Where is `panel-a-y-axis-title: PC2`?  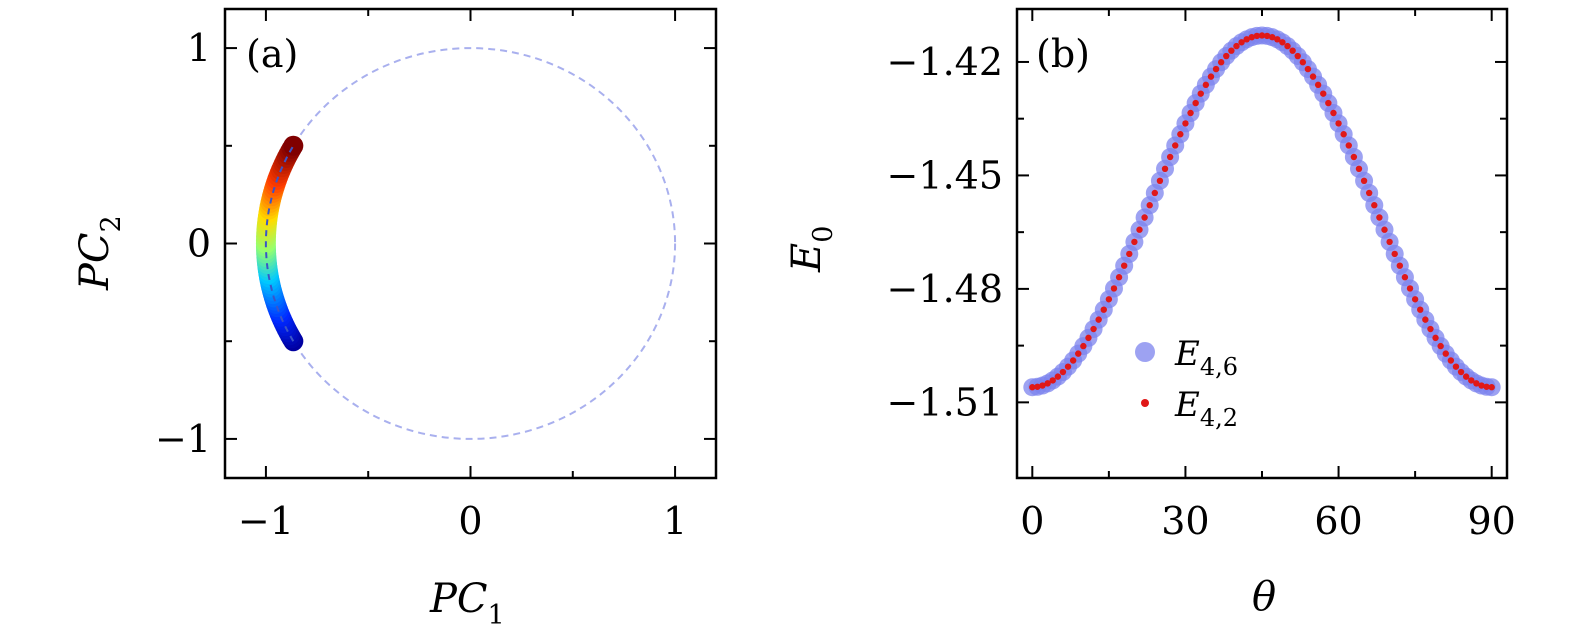
panel-a-y-axis-title: PC2 is located at coordinates (99, 253).